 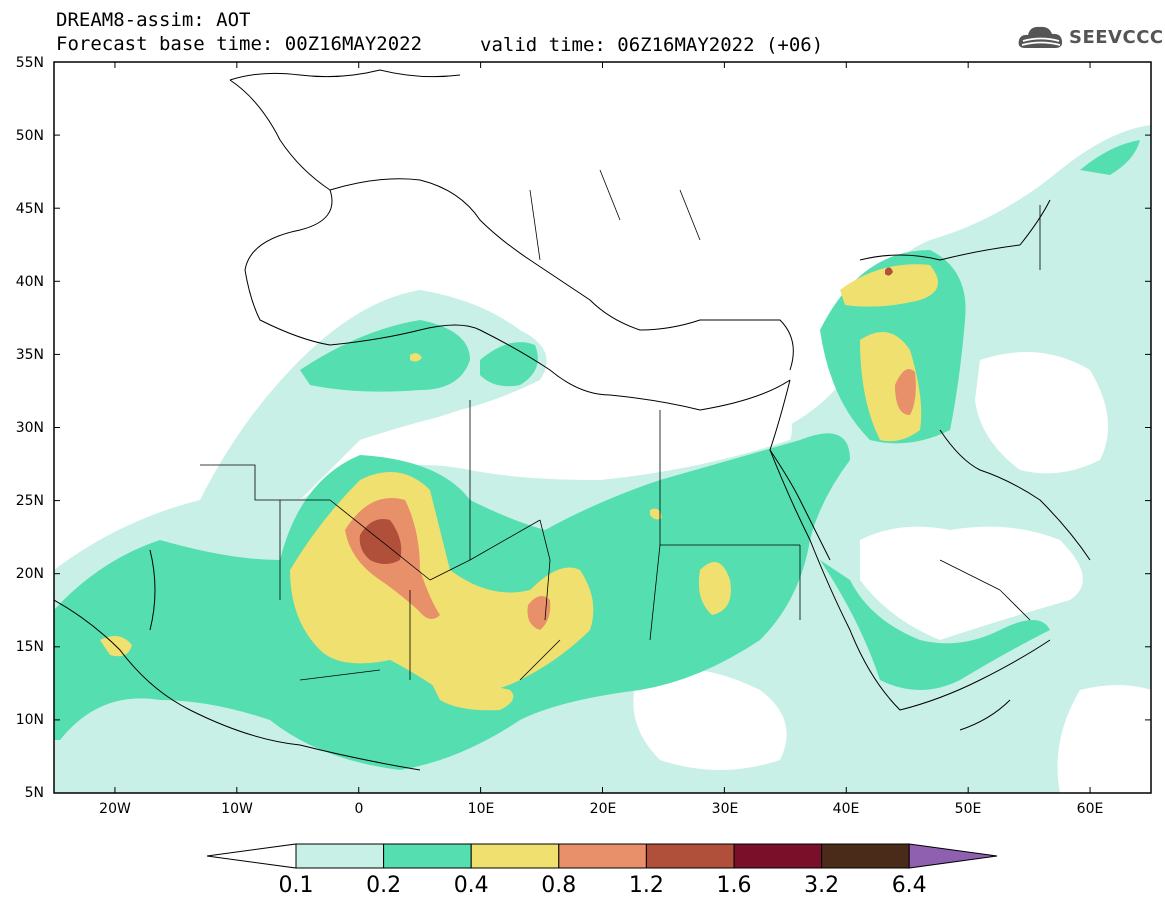 What do you see at coordinates (821, 885) in the screenshot?
I see `colorbar-label: 3.2` at bounding box center [821, 885].